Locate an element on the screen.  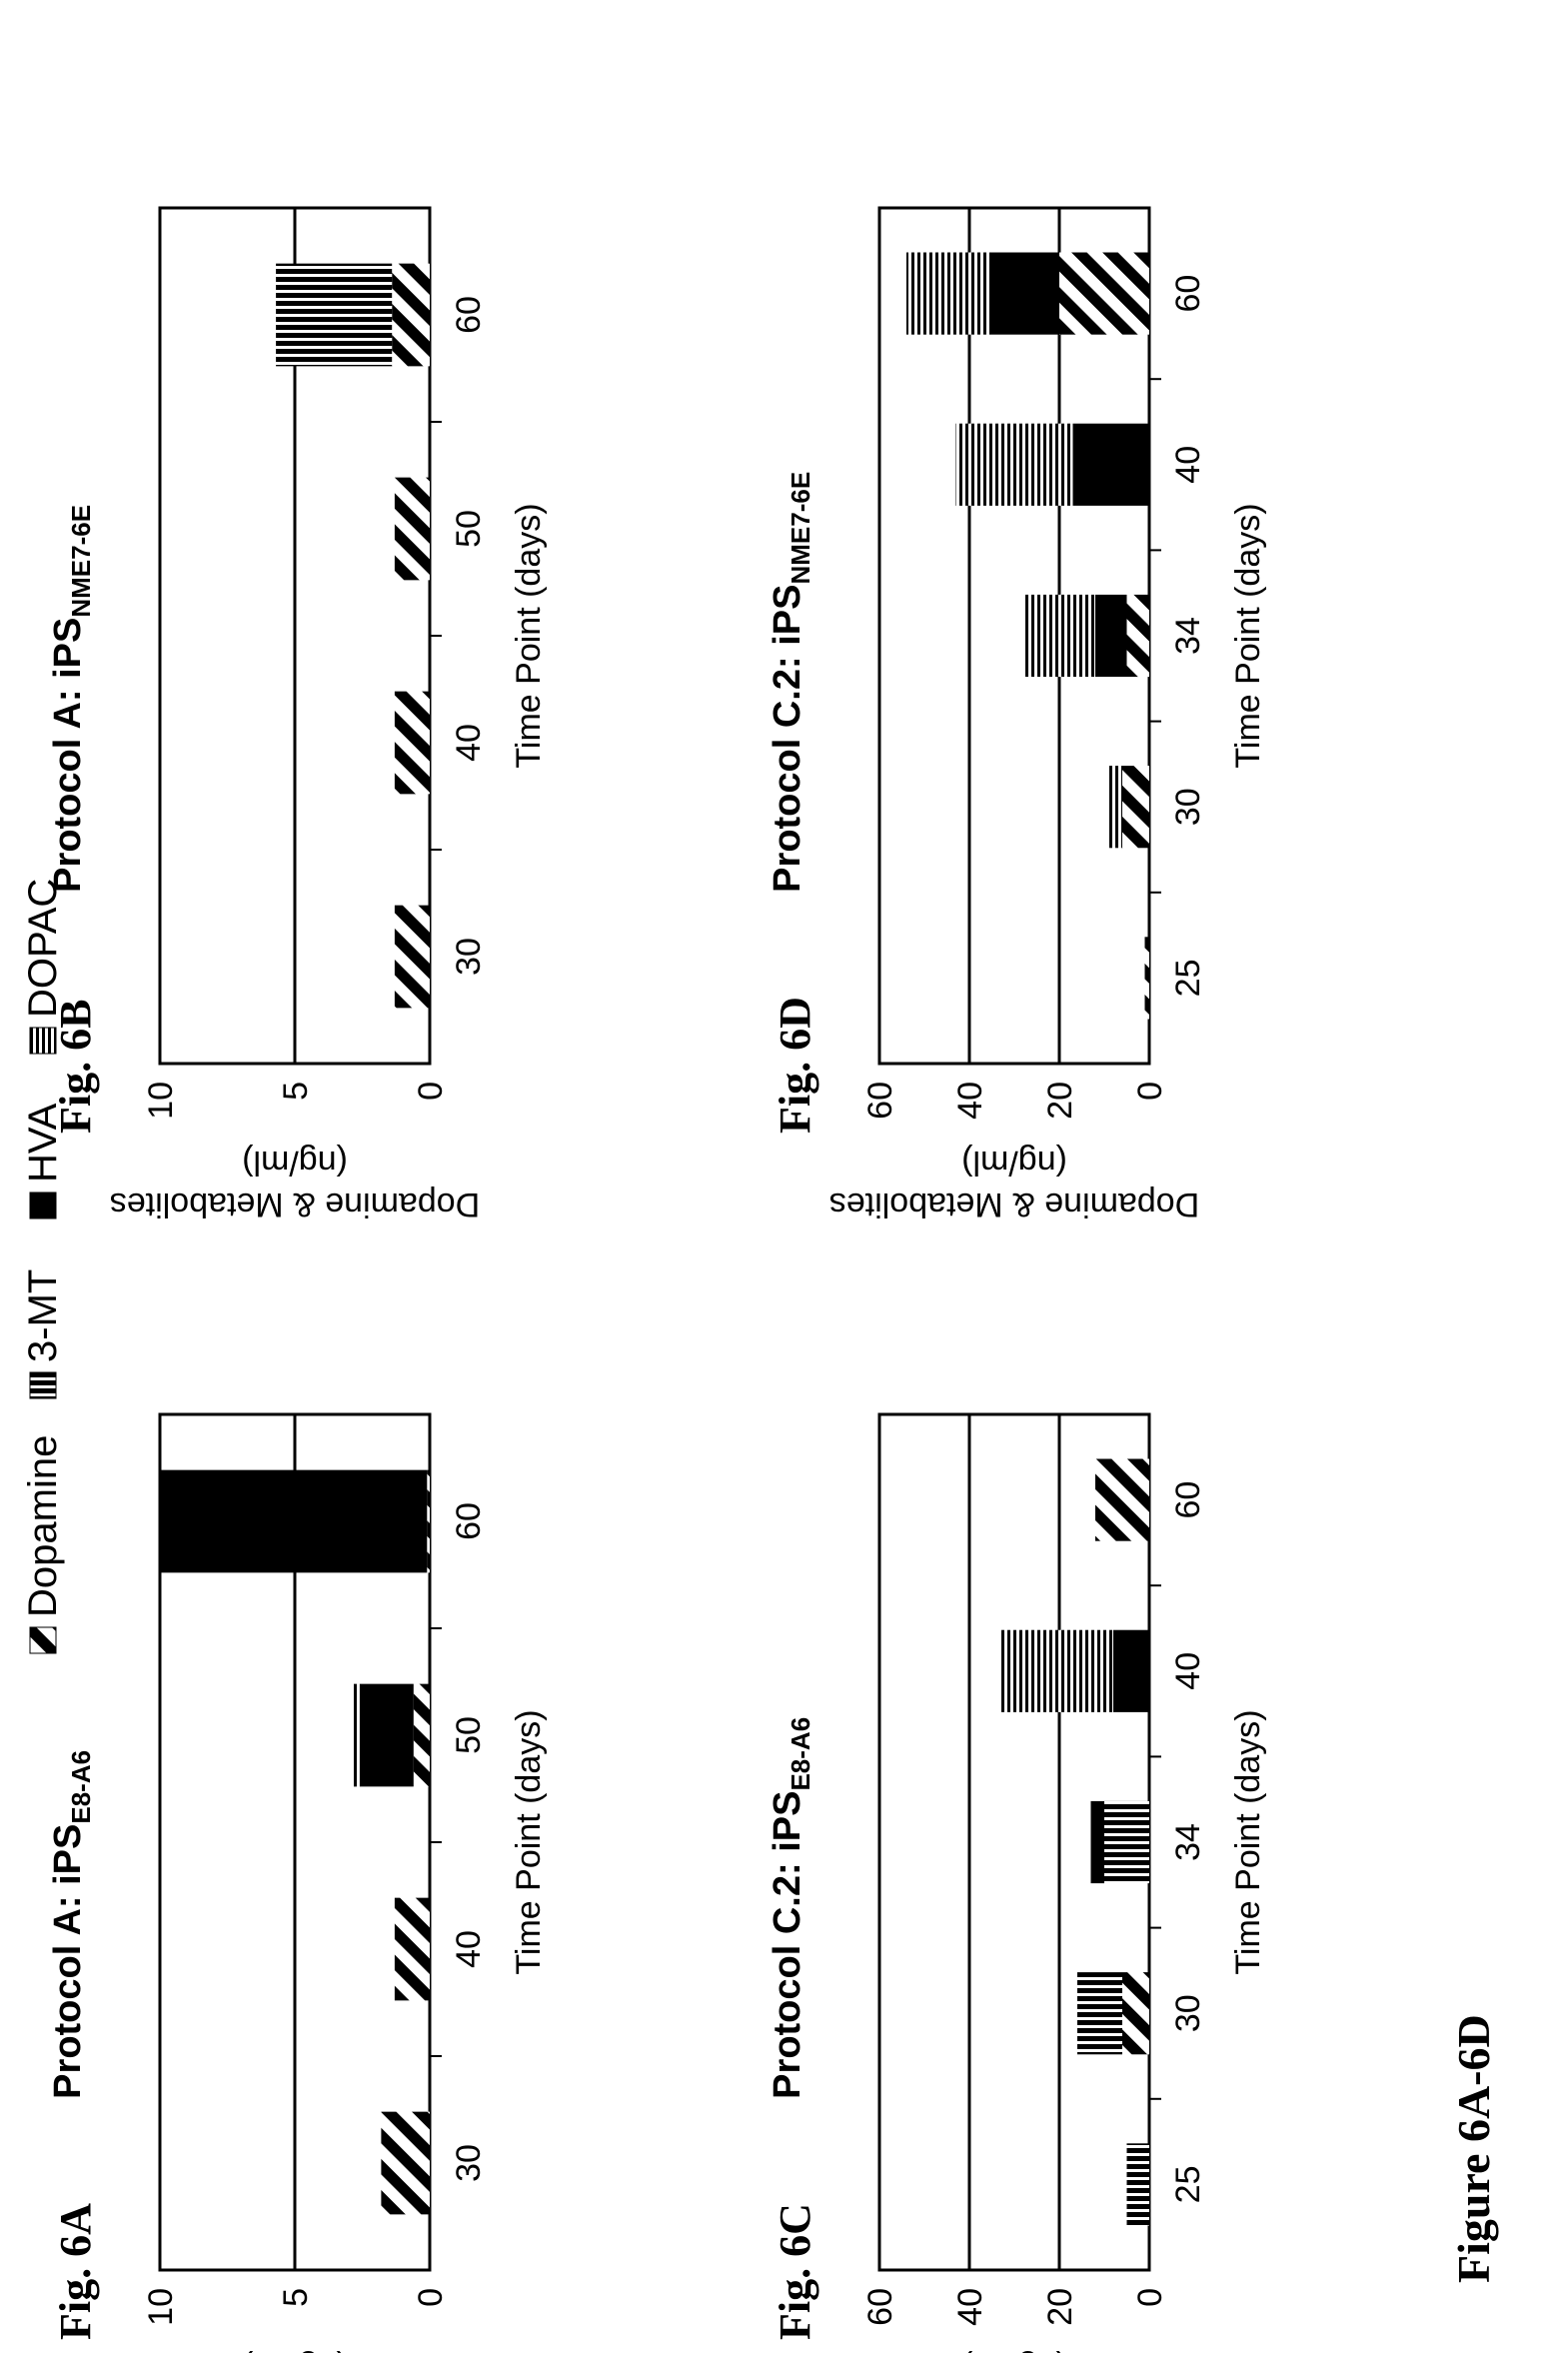
legend-label: Dopamine is located at coordinates (43, 1526).